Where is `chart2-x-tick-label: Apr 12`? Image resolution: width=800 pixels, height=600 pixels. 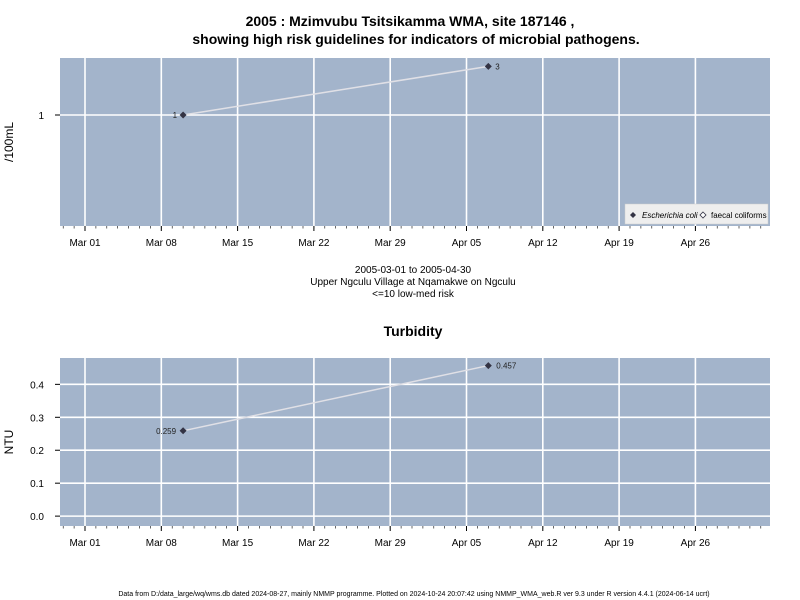 chart2-x-tick-label: Apr 12 is located at coordinates (543, 543).